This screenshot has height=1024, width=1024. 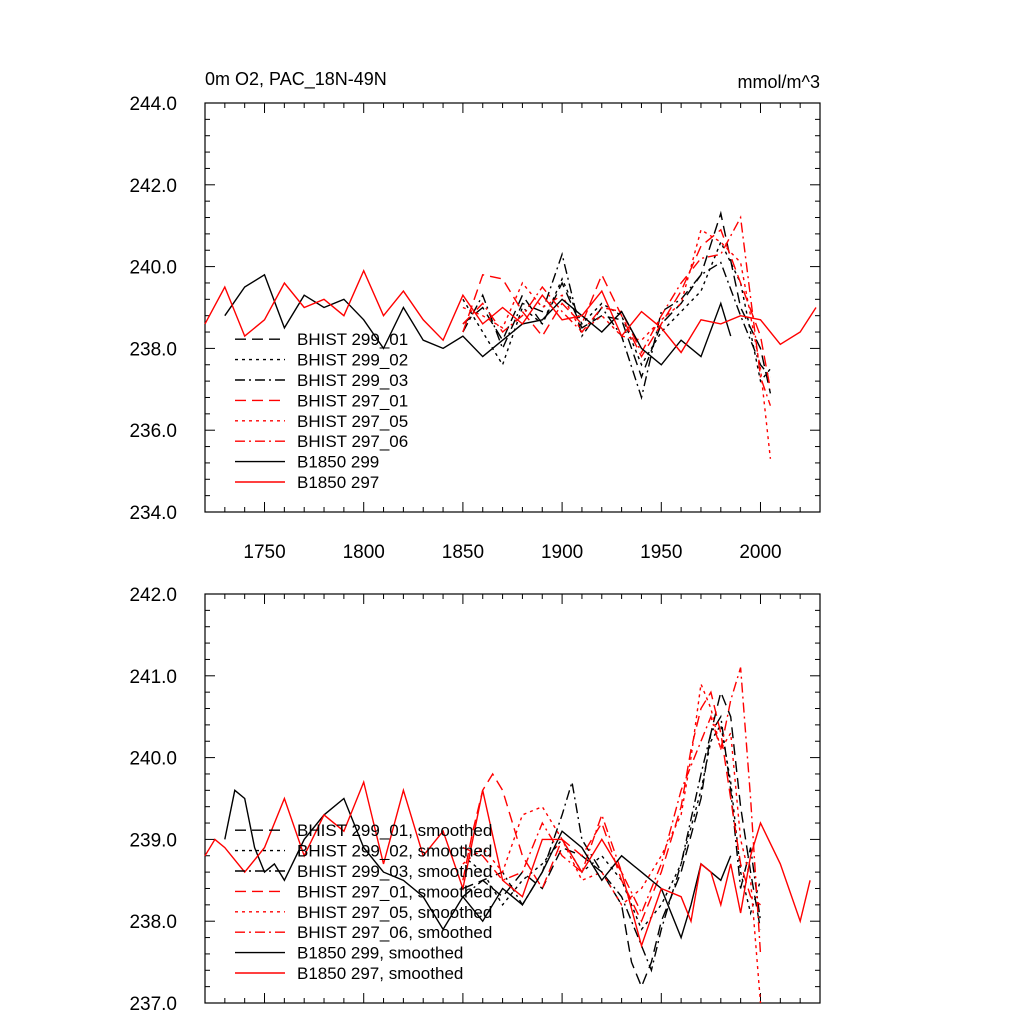 I want to click on y-tick-label: 244.0, so click(x=153, y=104).